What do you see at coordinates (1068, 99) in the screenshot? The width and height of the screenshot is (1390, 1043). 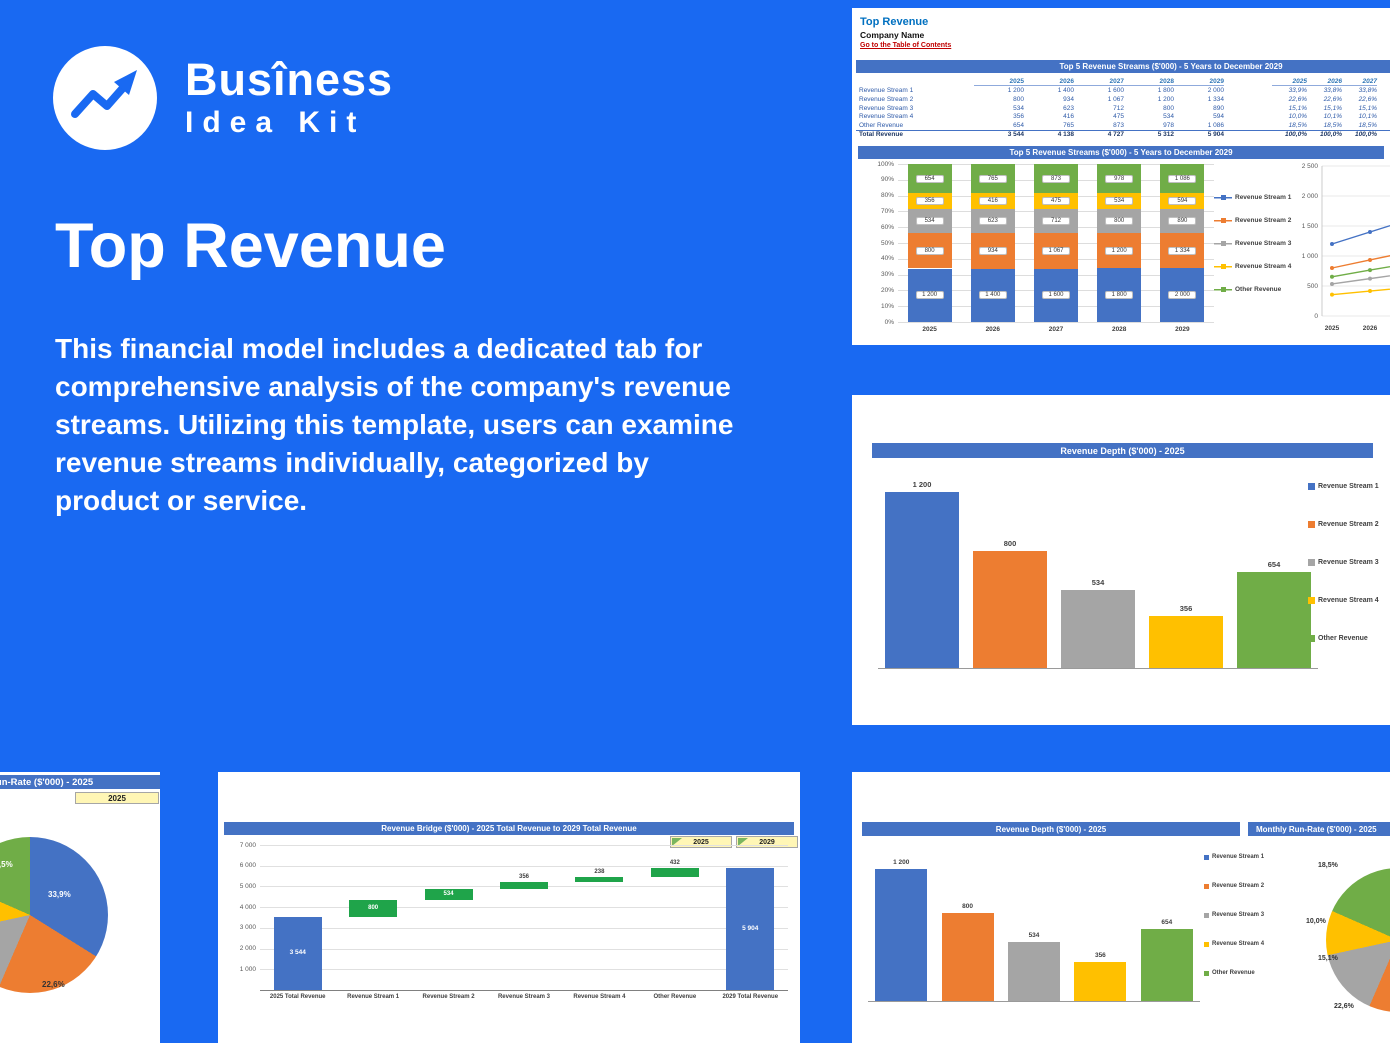 I see `cell-value: 934` at bounding box center [1068, 99].